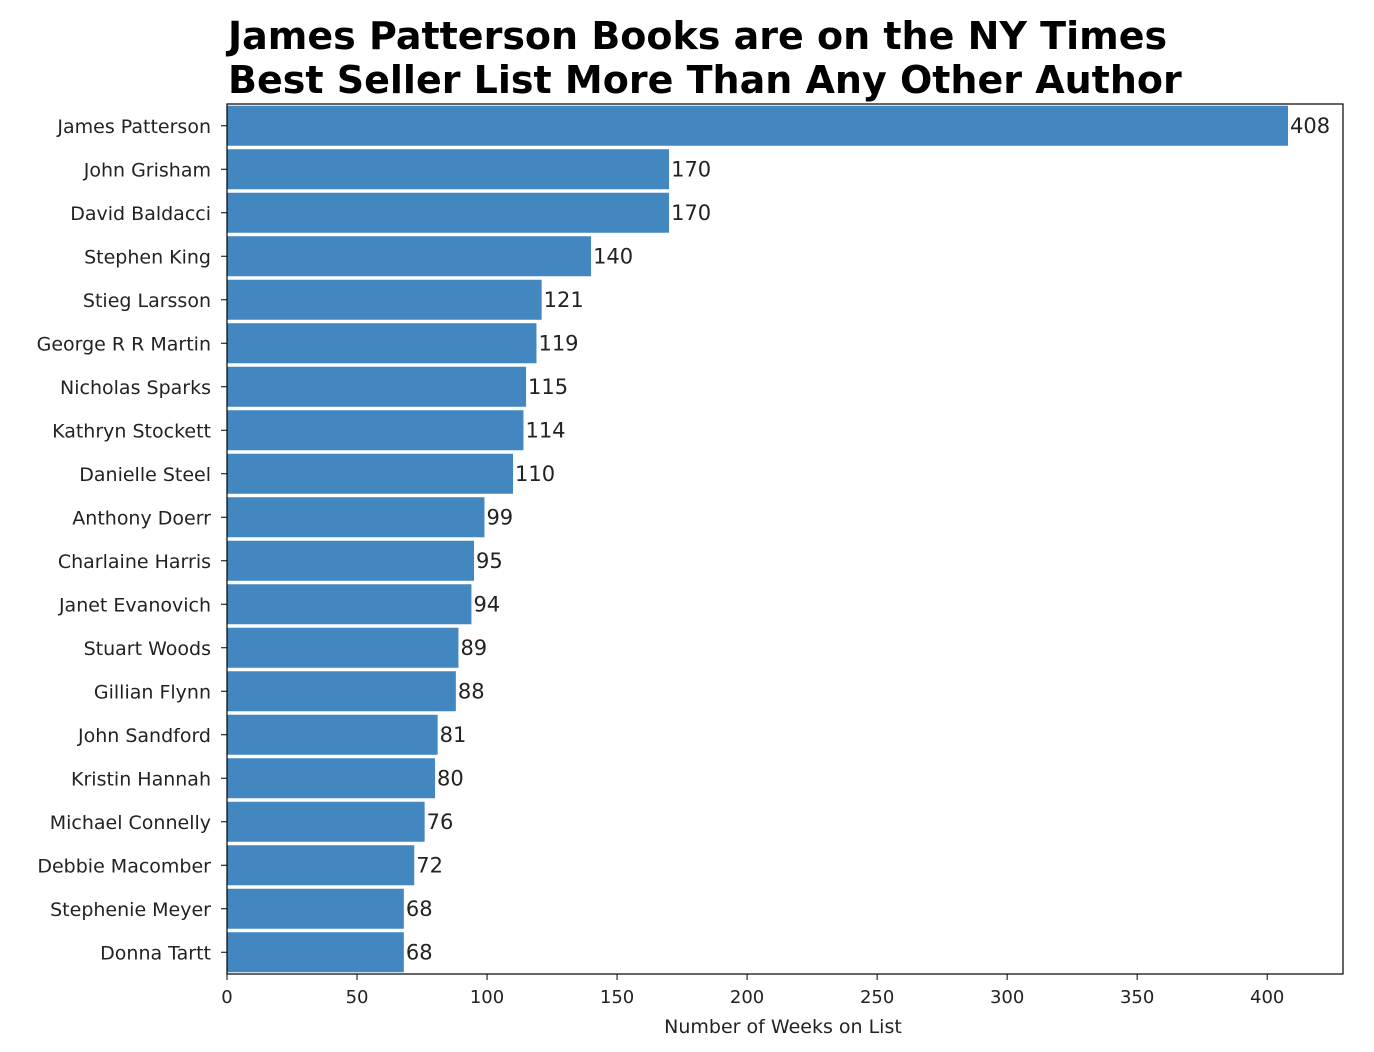 Image resolution: width=1374 pixels, height=1052 pixels. What do you see at coordinates (147, 170) in the screenshot?
I see `y-tick-label: John Grisham` at bounding box center [147, 170].